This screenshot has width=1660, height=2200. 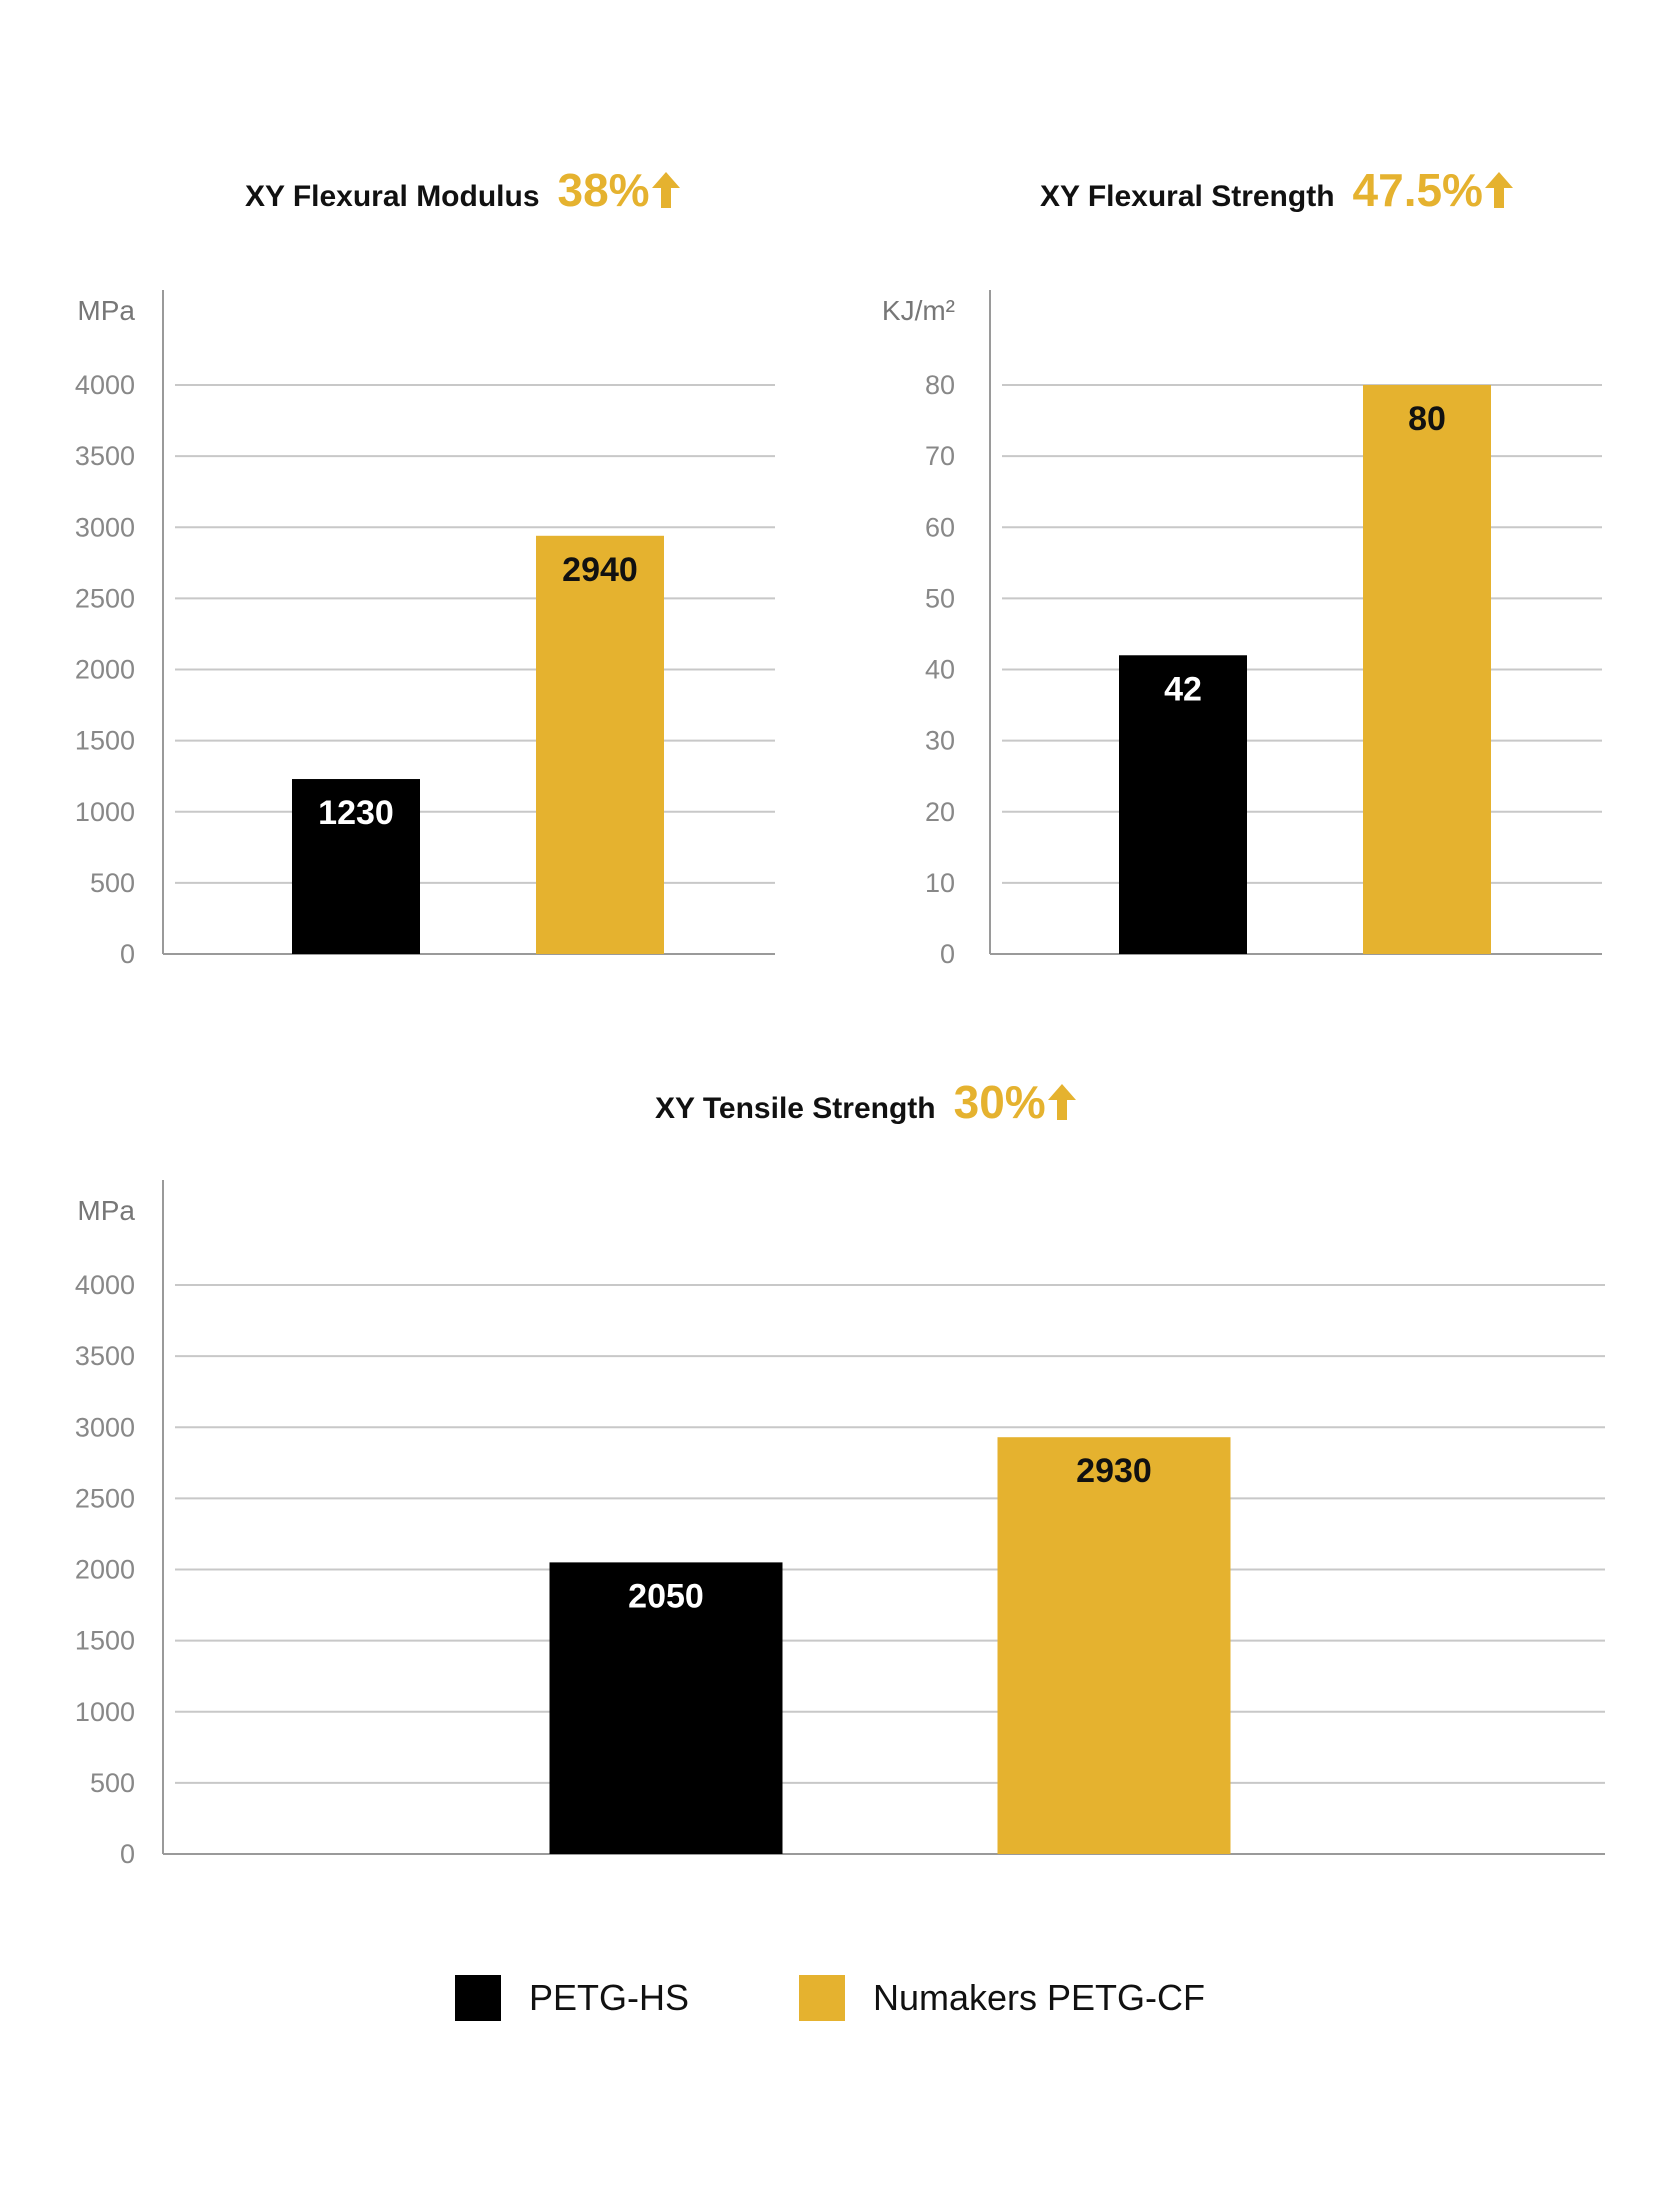 I want to click on improvement-value: 38%, so click(x=603, y=190).